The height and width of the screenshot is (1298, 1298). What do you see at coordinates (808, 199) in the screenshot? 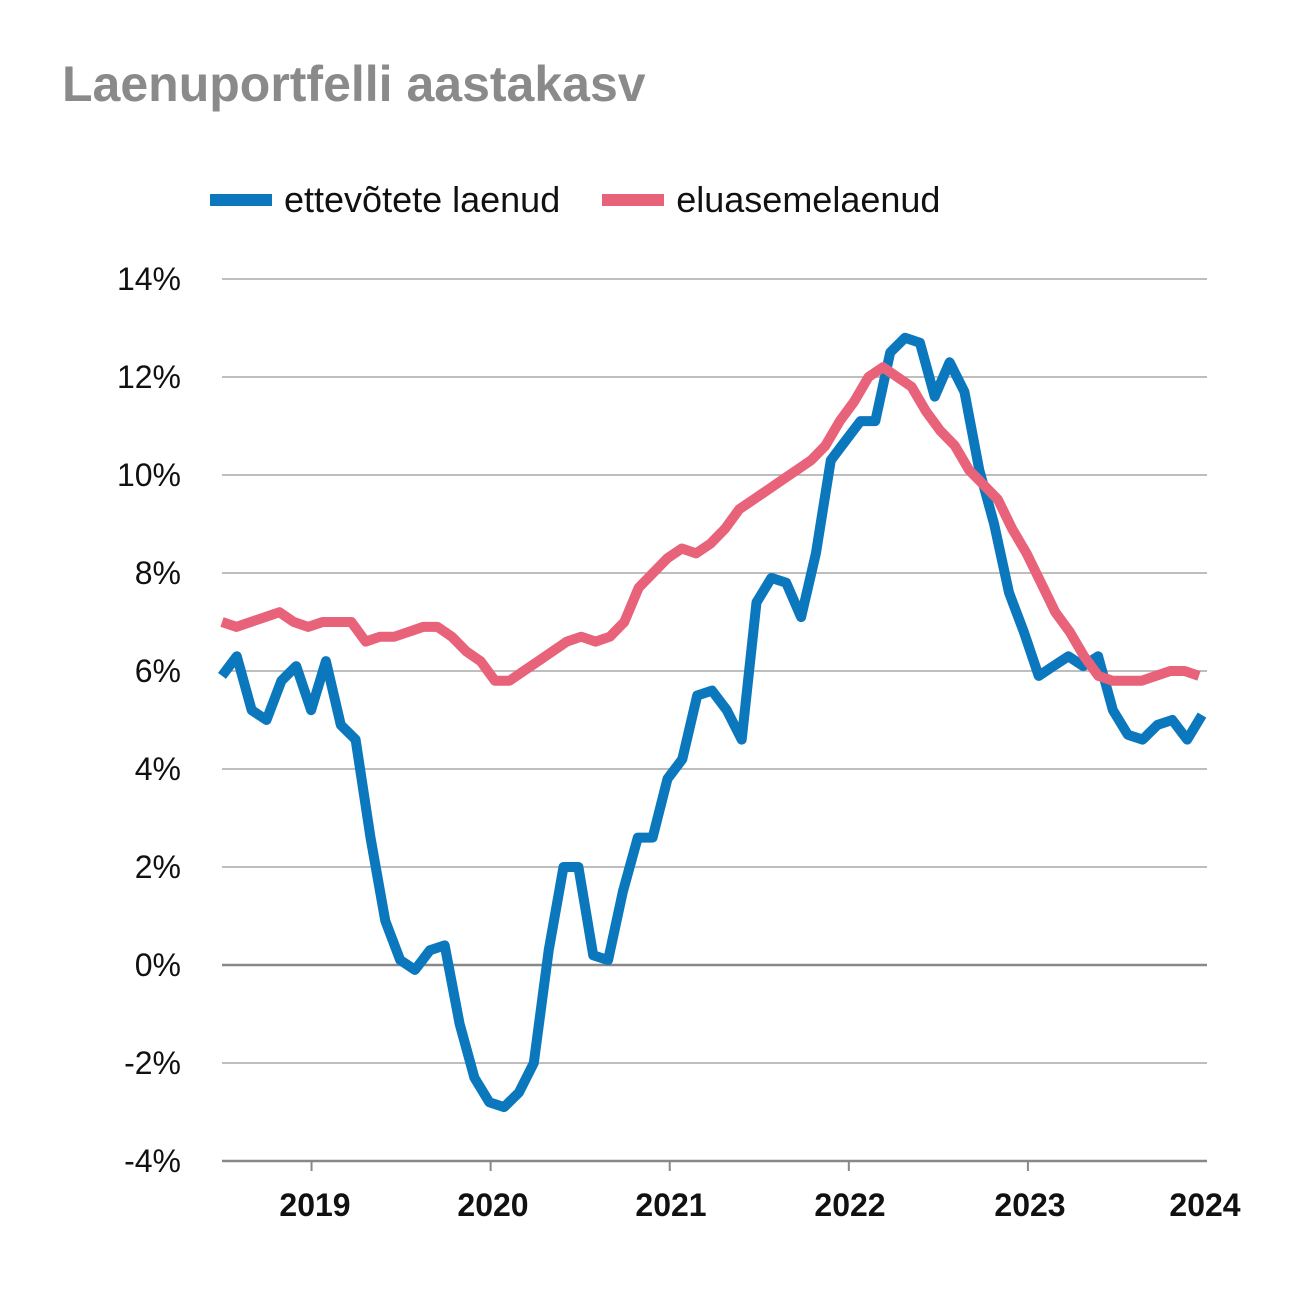
I see `legend-label-eluasemelaenud: eluasemelaenud` at bounding box center [808, 199].